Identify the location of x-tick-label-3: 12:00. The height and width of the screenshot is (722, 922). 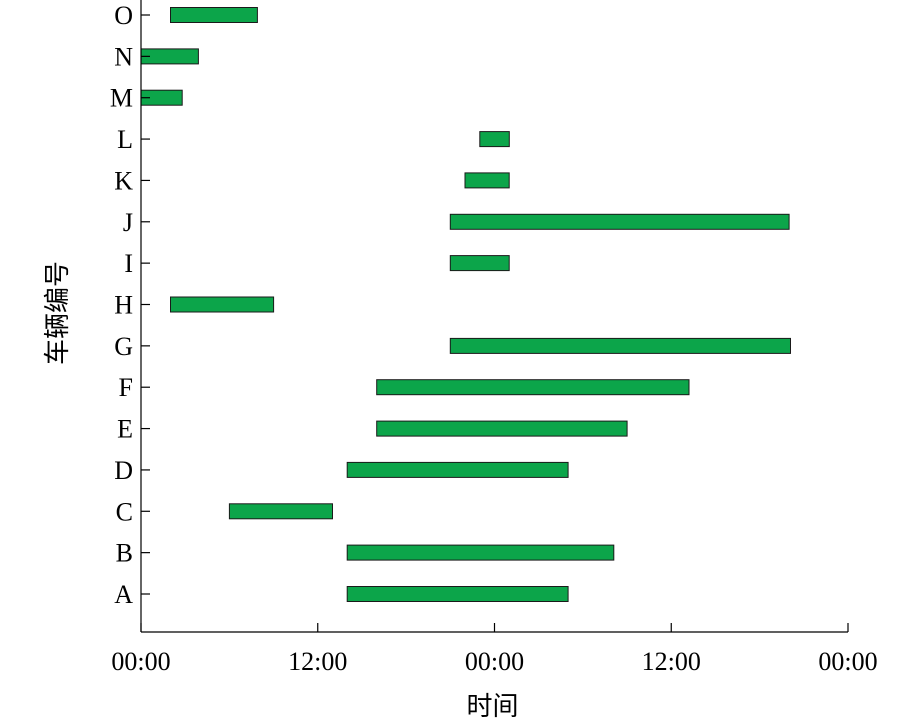
(671, 661).